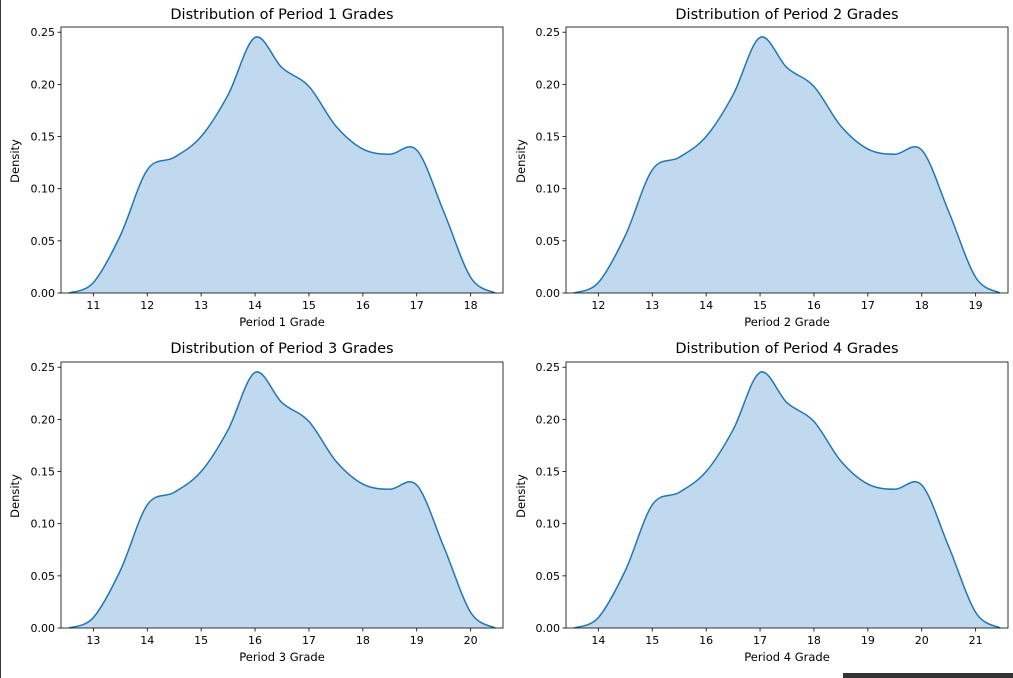  What do you see at coordinates (706, 305) in the screenshot?
I see `x-tick-label-2-14: 14` at bounding box center [706, 305].